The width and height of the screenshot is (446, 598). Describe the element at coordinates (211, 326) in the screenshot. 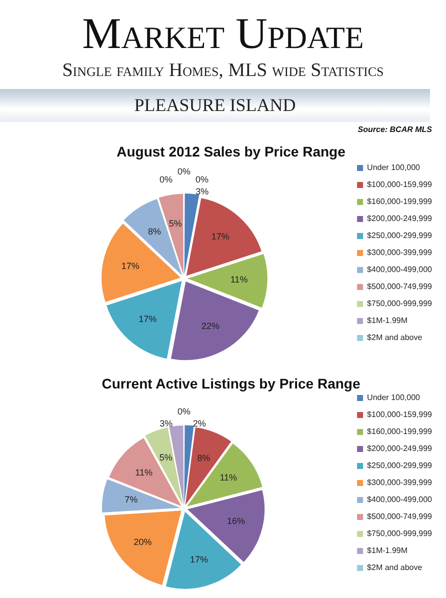

I see `data-label: 22%` at that location.